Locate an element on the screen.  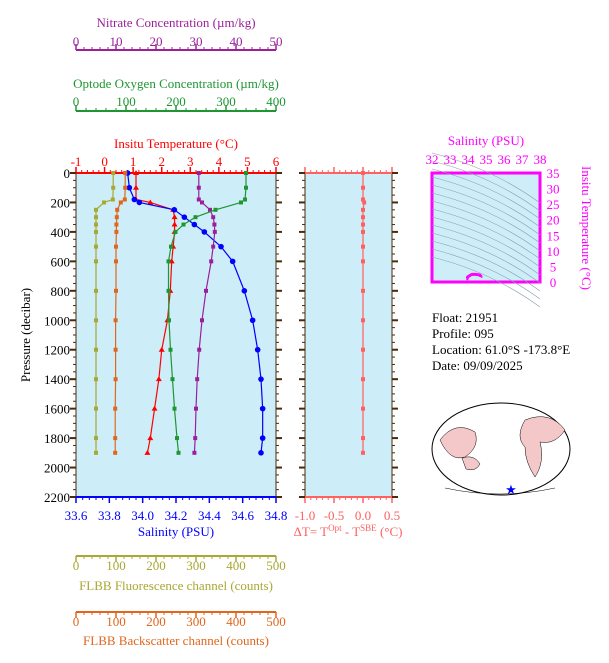
pressure-tick-label: 2200 is located at coordinates (57, 497).